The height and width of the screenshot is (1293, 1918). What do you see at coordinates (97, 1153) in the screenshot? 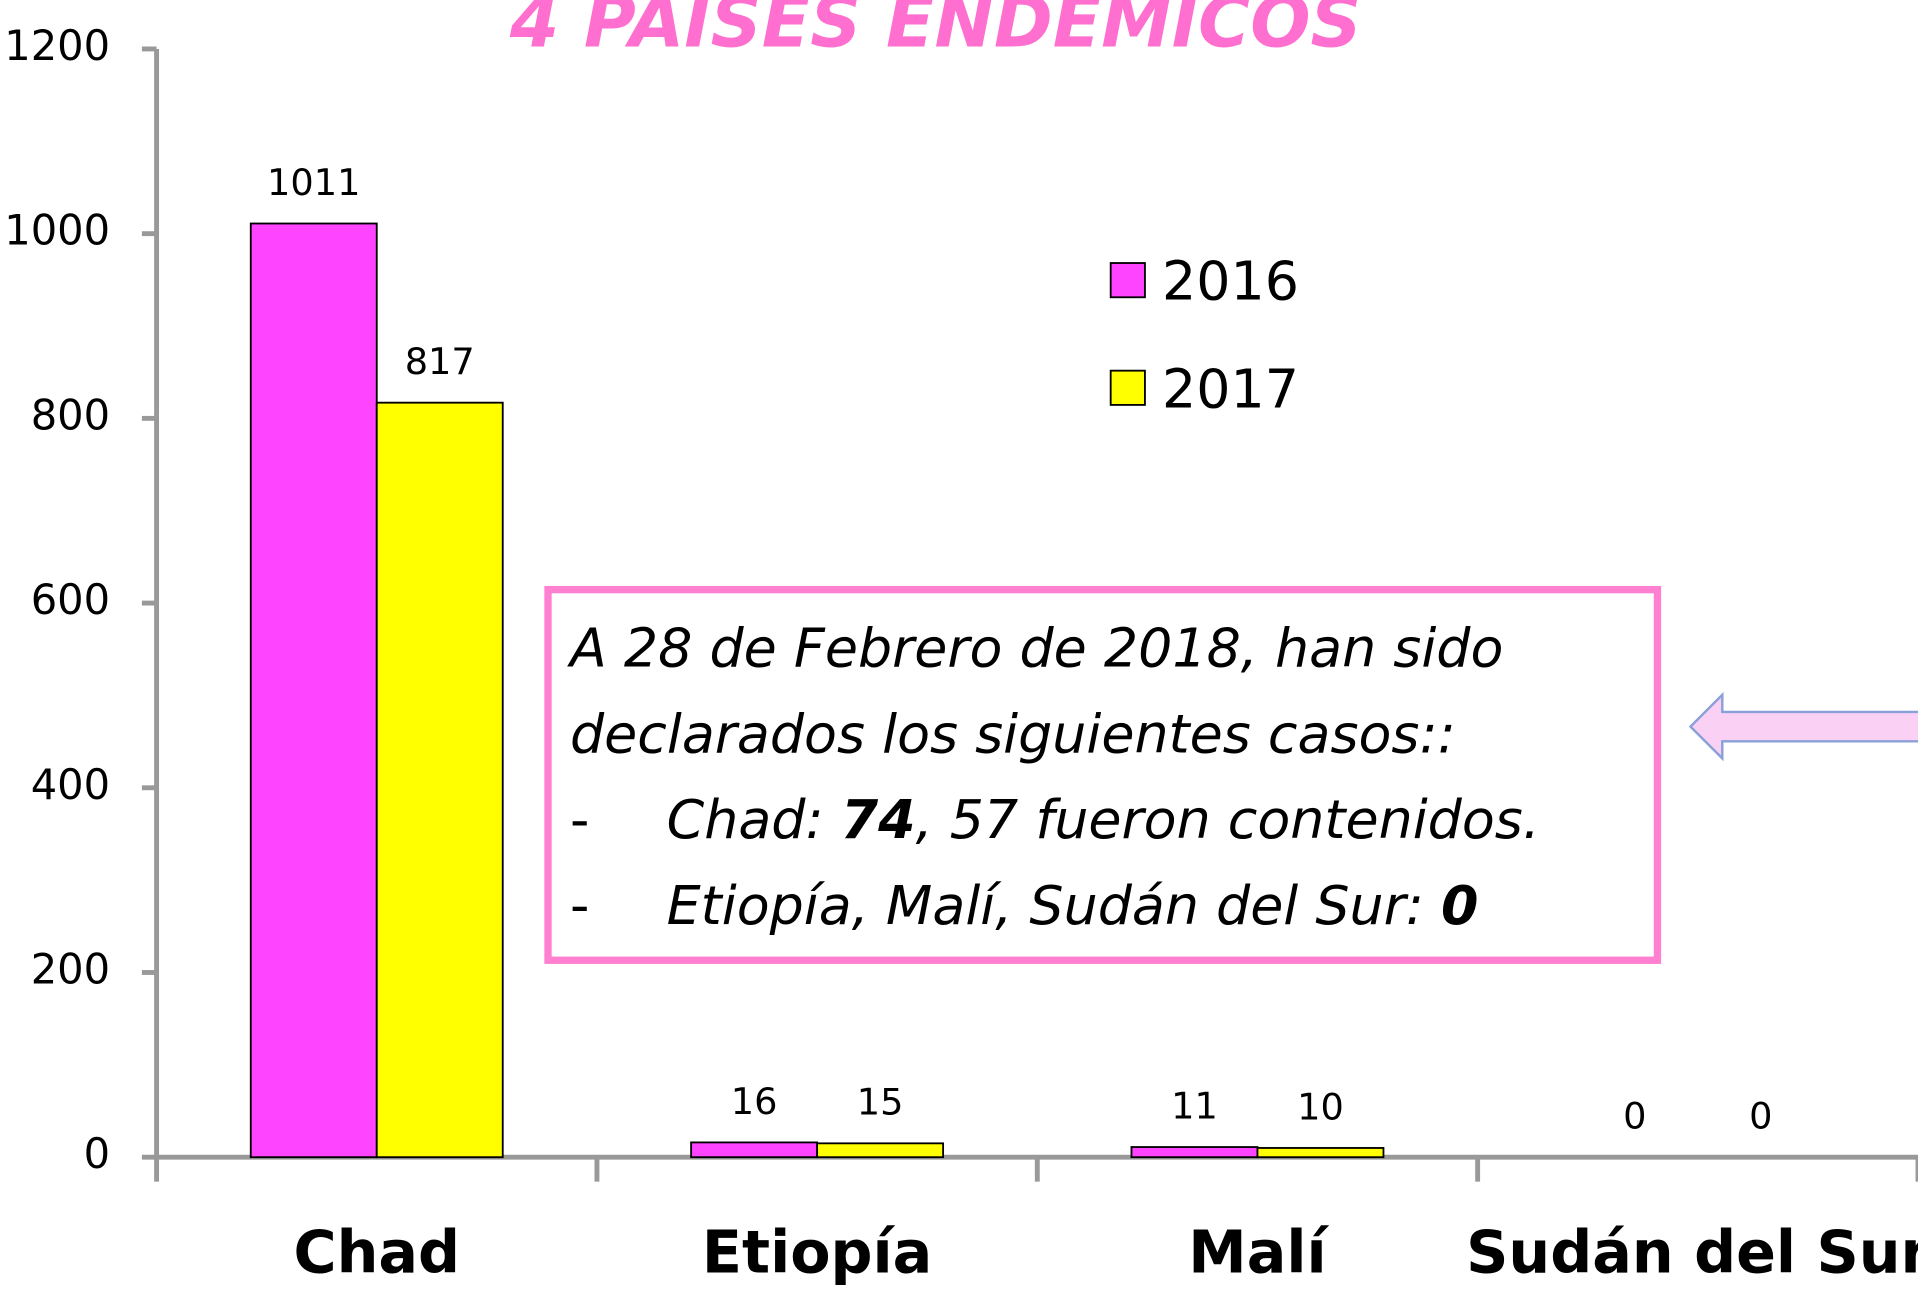
I see `y-tick-label: 0` at bounding box center [97, 1153].